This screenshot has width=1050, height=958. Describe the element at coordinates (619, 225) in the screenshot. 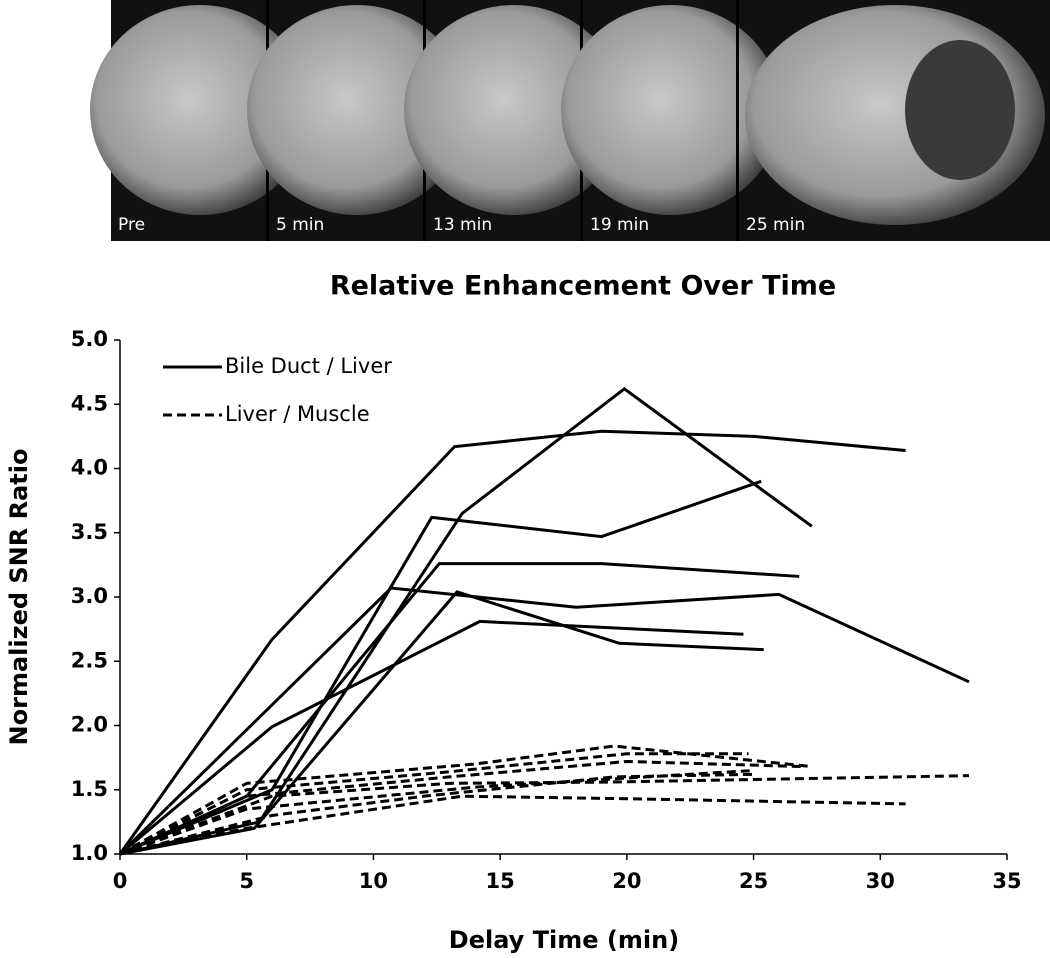

I see `image-label: 19 min` at that location.